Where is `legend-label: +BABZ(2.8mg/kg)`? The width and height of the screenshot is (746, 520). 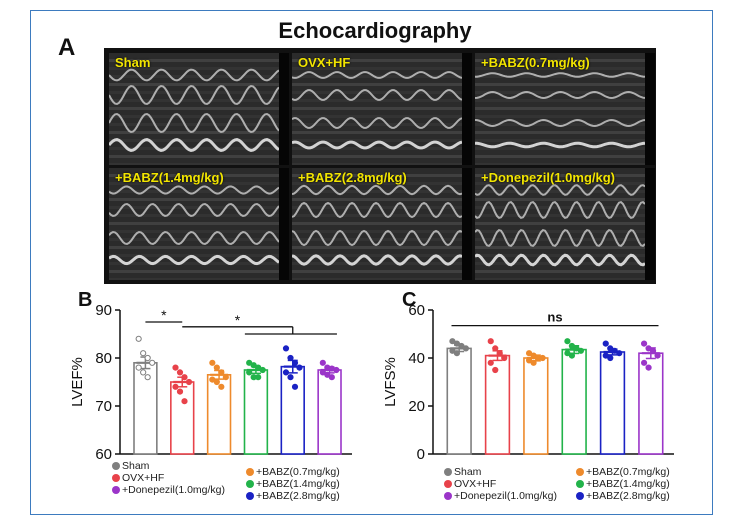 legend-label: +BABZ(2.8mg/kg) is located at coordinates (628, 496).